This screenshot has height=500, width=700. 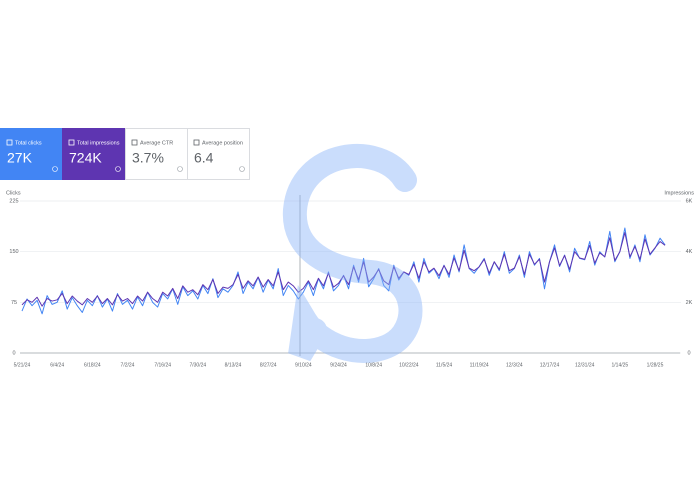 I want to click on y-axis-title: Clicks, so click(x=13, y=193).